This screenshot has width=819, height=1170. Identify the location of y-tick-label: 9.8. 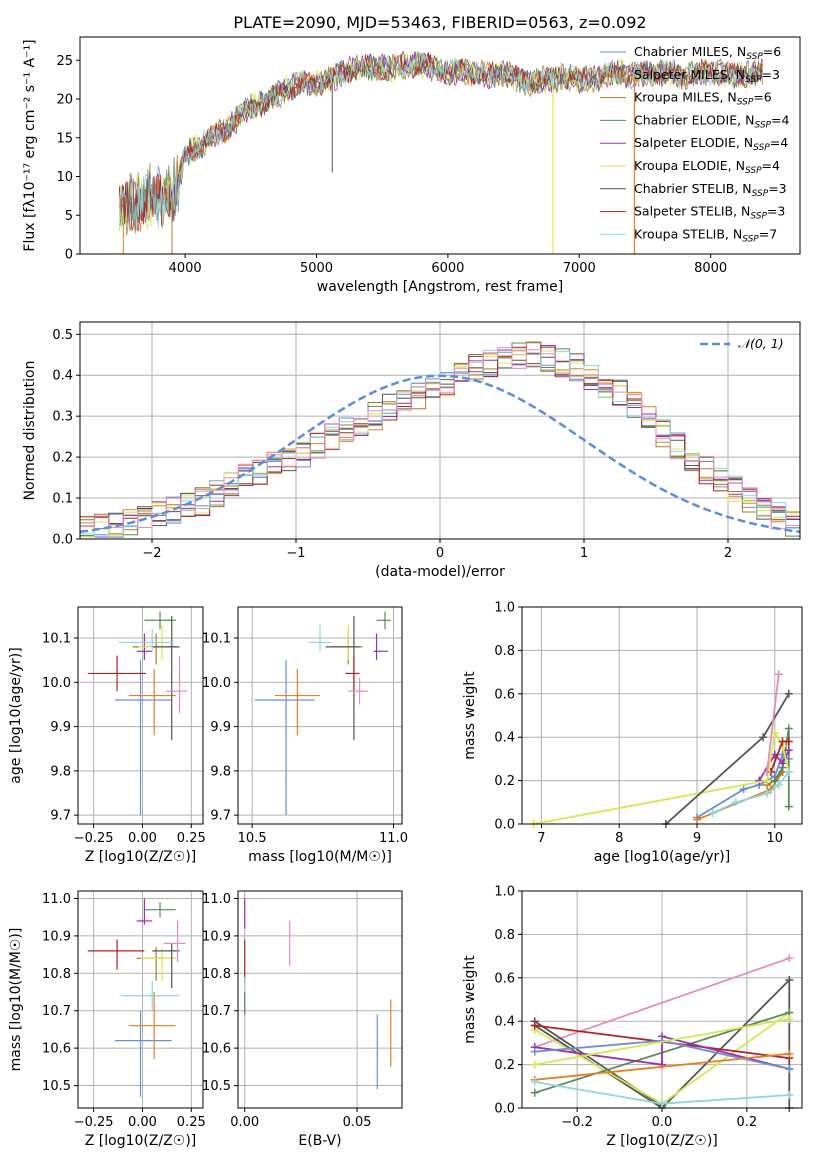
(220, 771).